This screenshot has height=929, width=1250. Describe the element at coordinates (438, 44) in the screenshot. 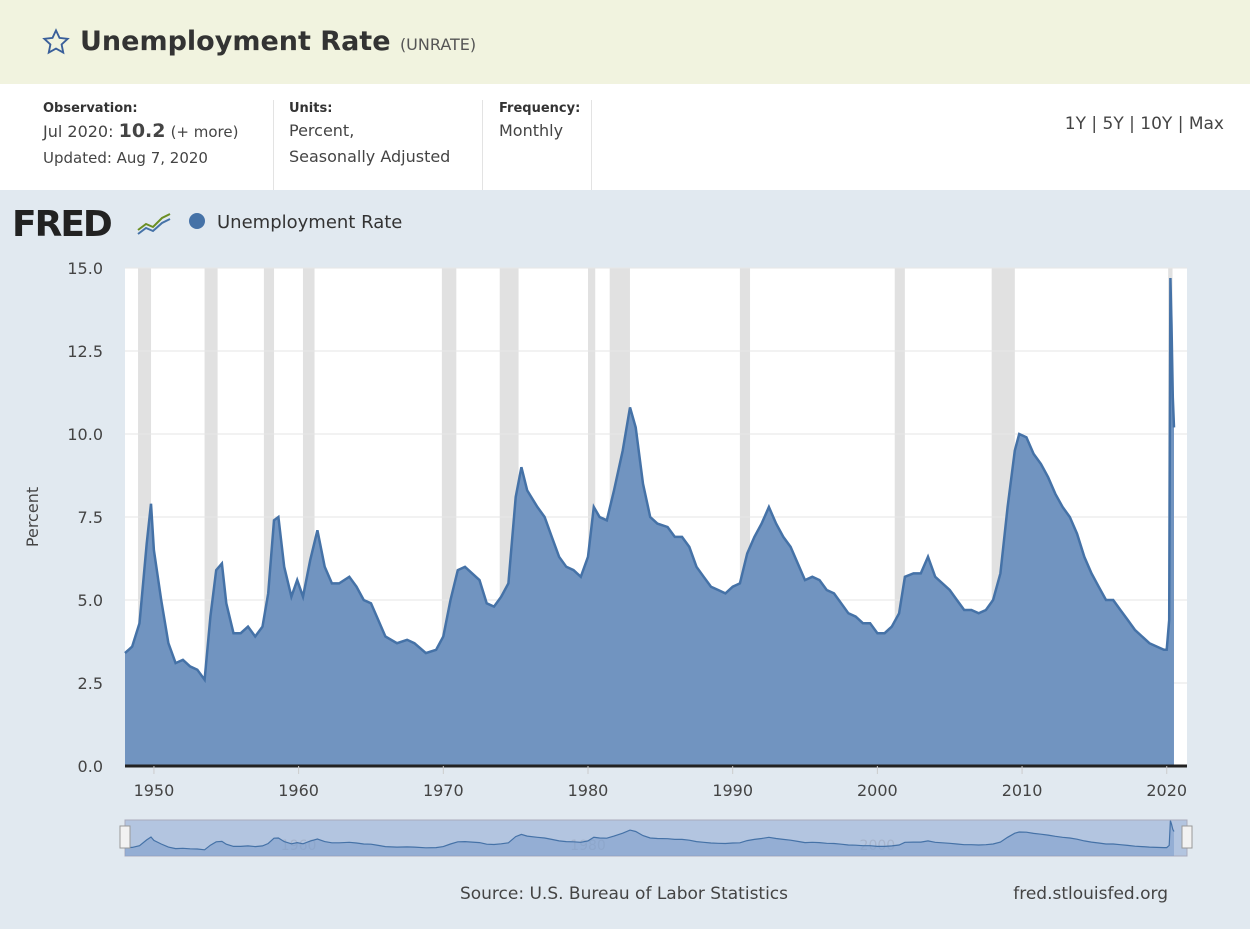

I see `series-id: (UNRATE)` at that location.